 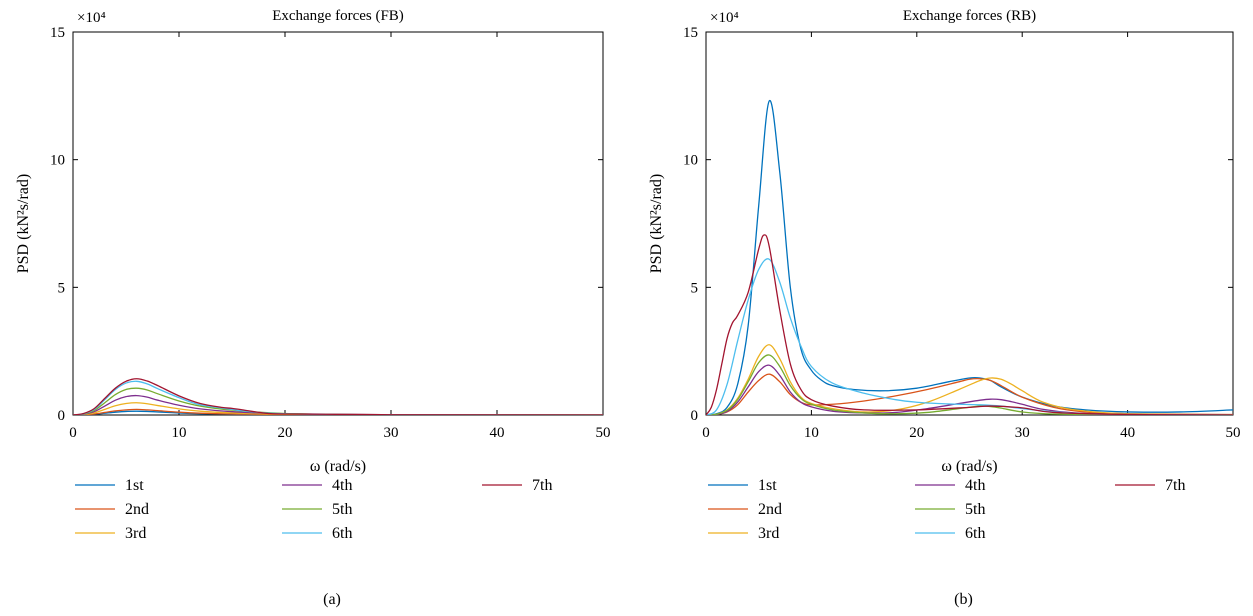 I want to click on panel-caption: (a), so click(x=332, y=599).